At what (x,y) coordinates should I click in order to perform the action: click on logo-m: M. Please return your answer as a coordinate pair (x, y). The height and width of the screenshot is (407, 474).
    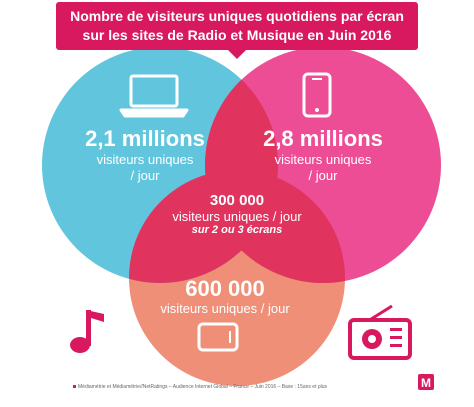
    Looking at the image, I should click on (426, 382).